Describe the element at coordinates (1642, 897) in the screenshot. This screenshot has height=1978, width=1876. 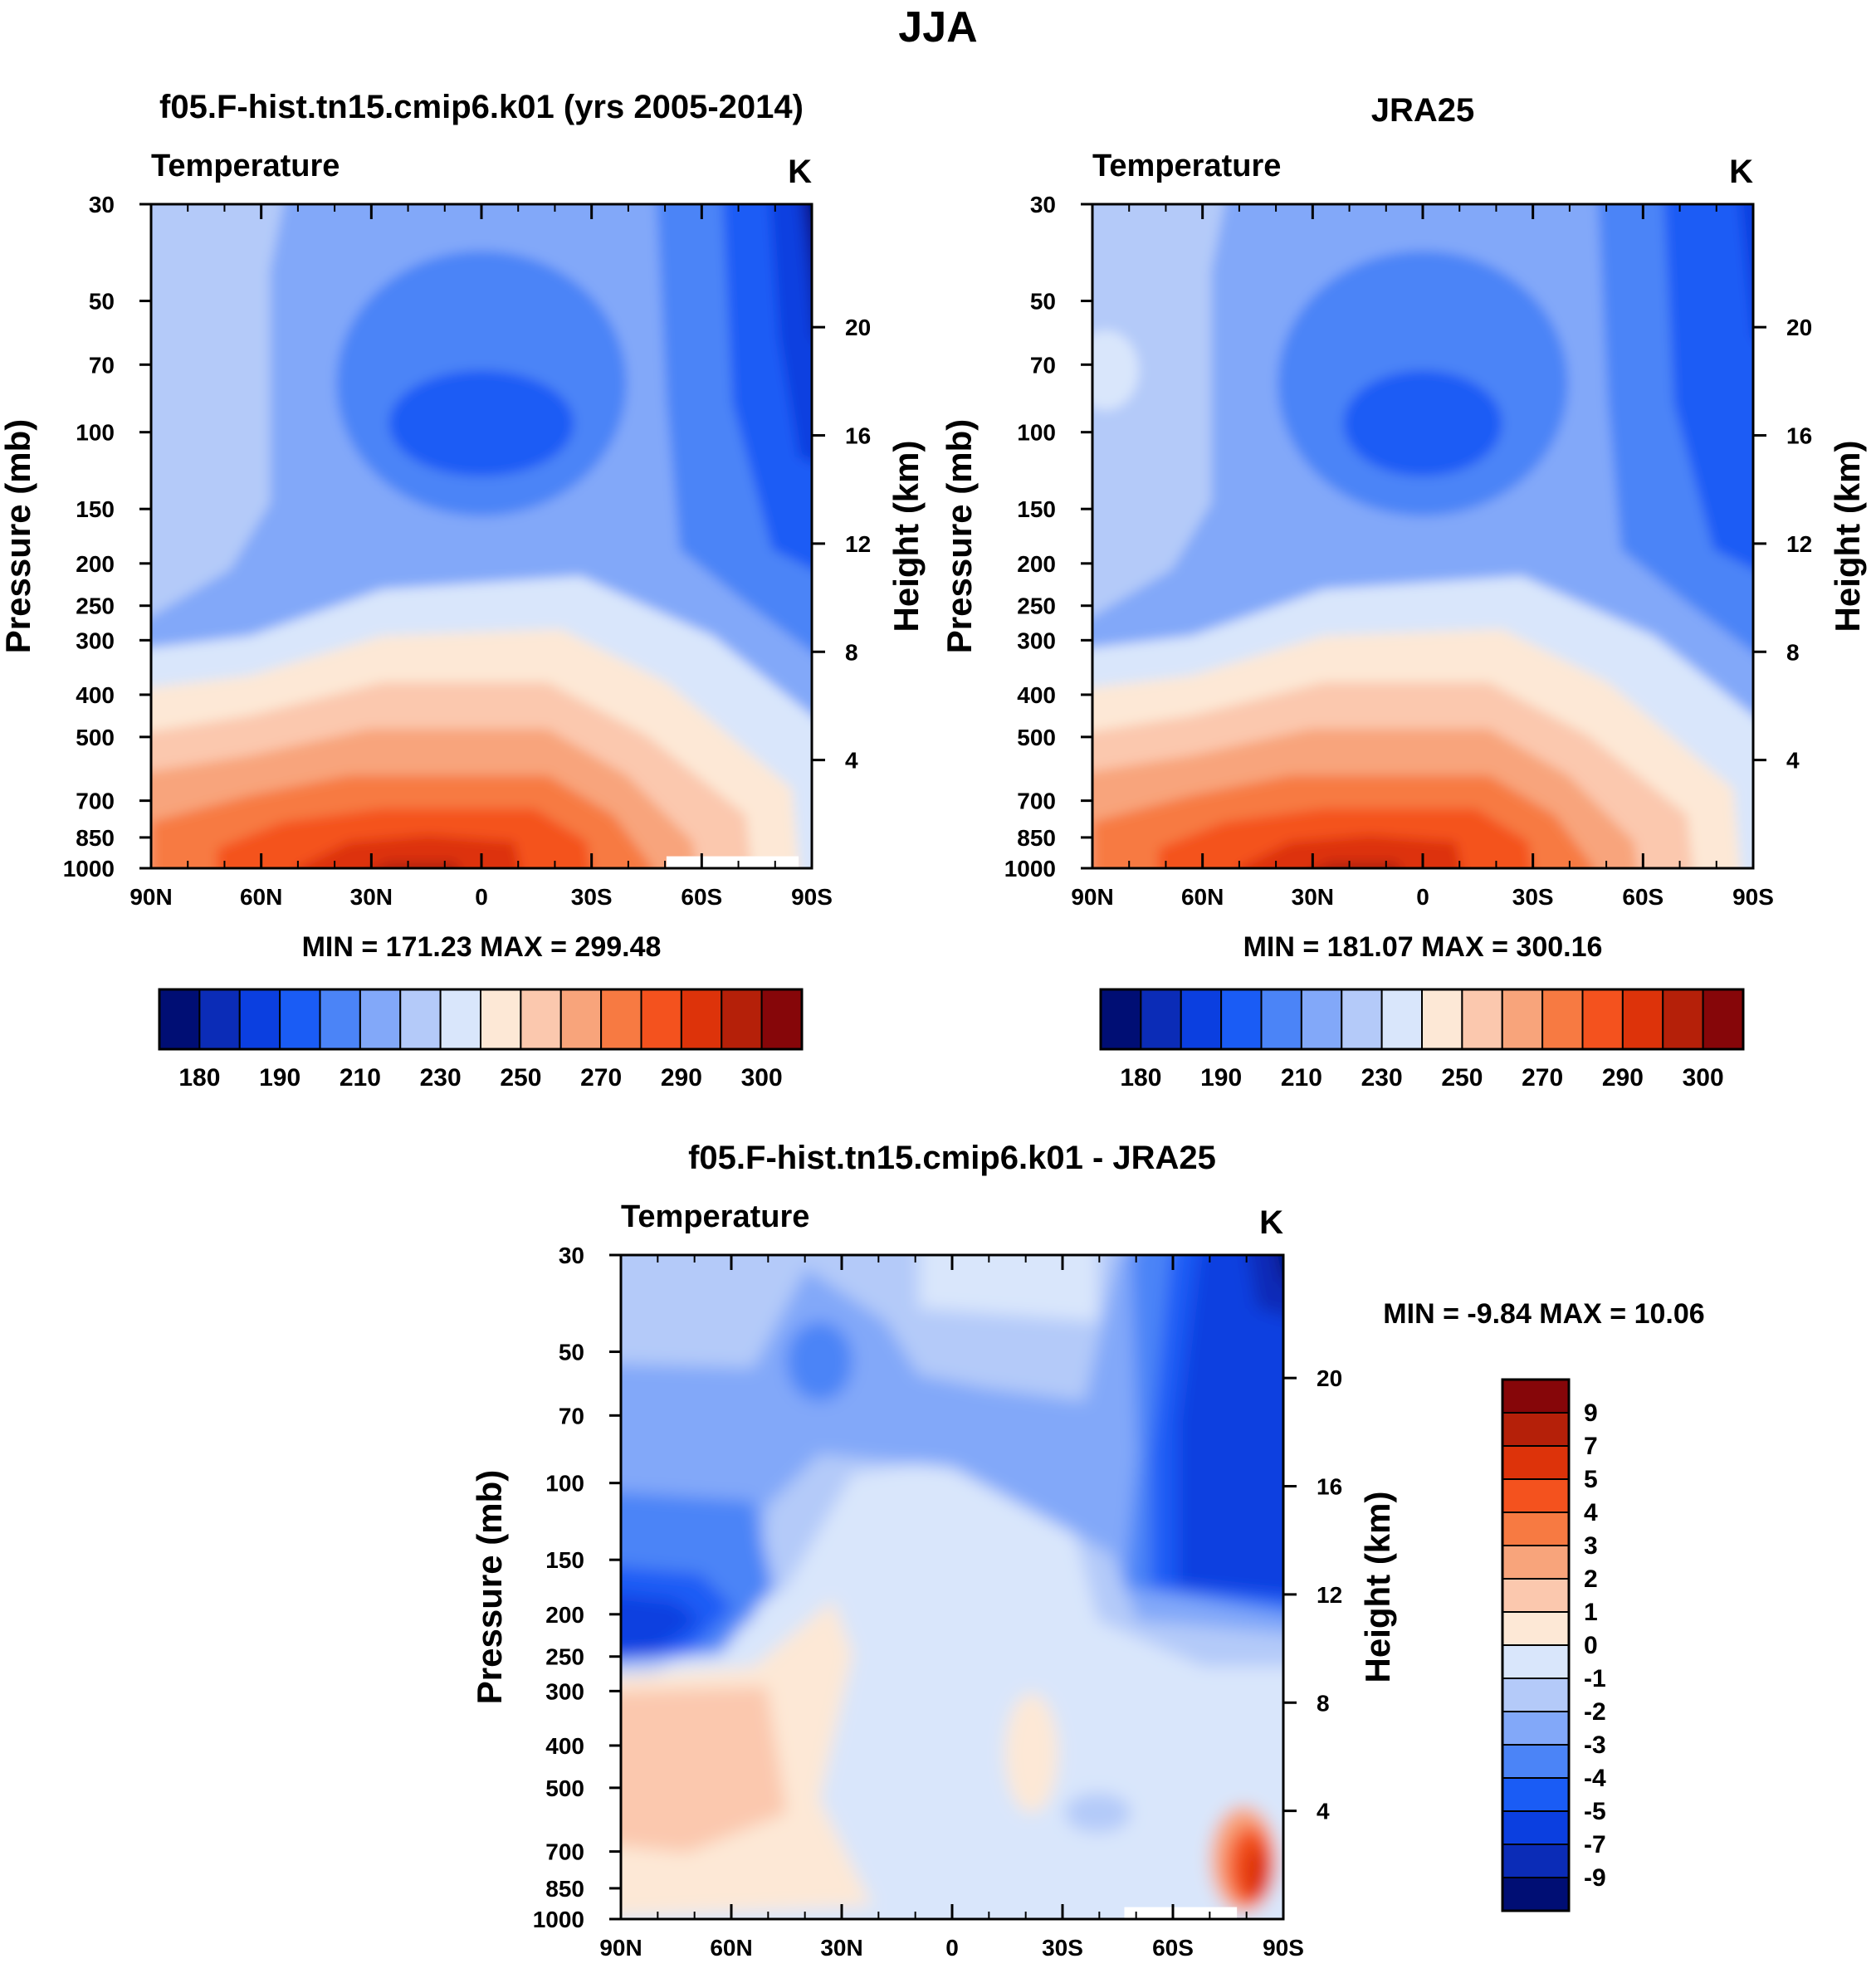
I see `x-tick-label: 60S` at that location.